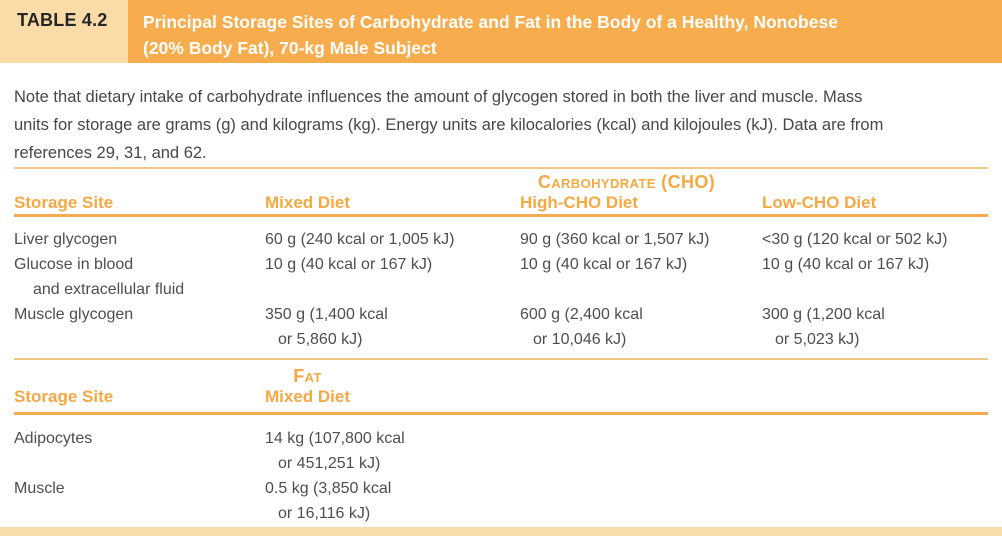  What do you see at coordinates (604, 264) in the screenshot?
I see `table-row-cell-high: 10 g (40 kcal or 167 kJ)` at bounding box center [604, 264].